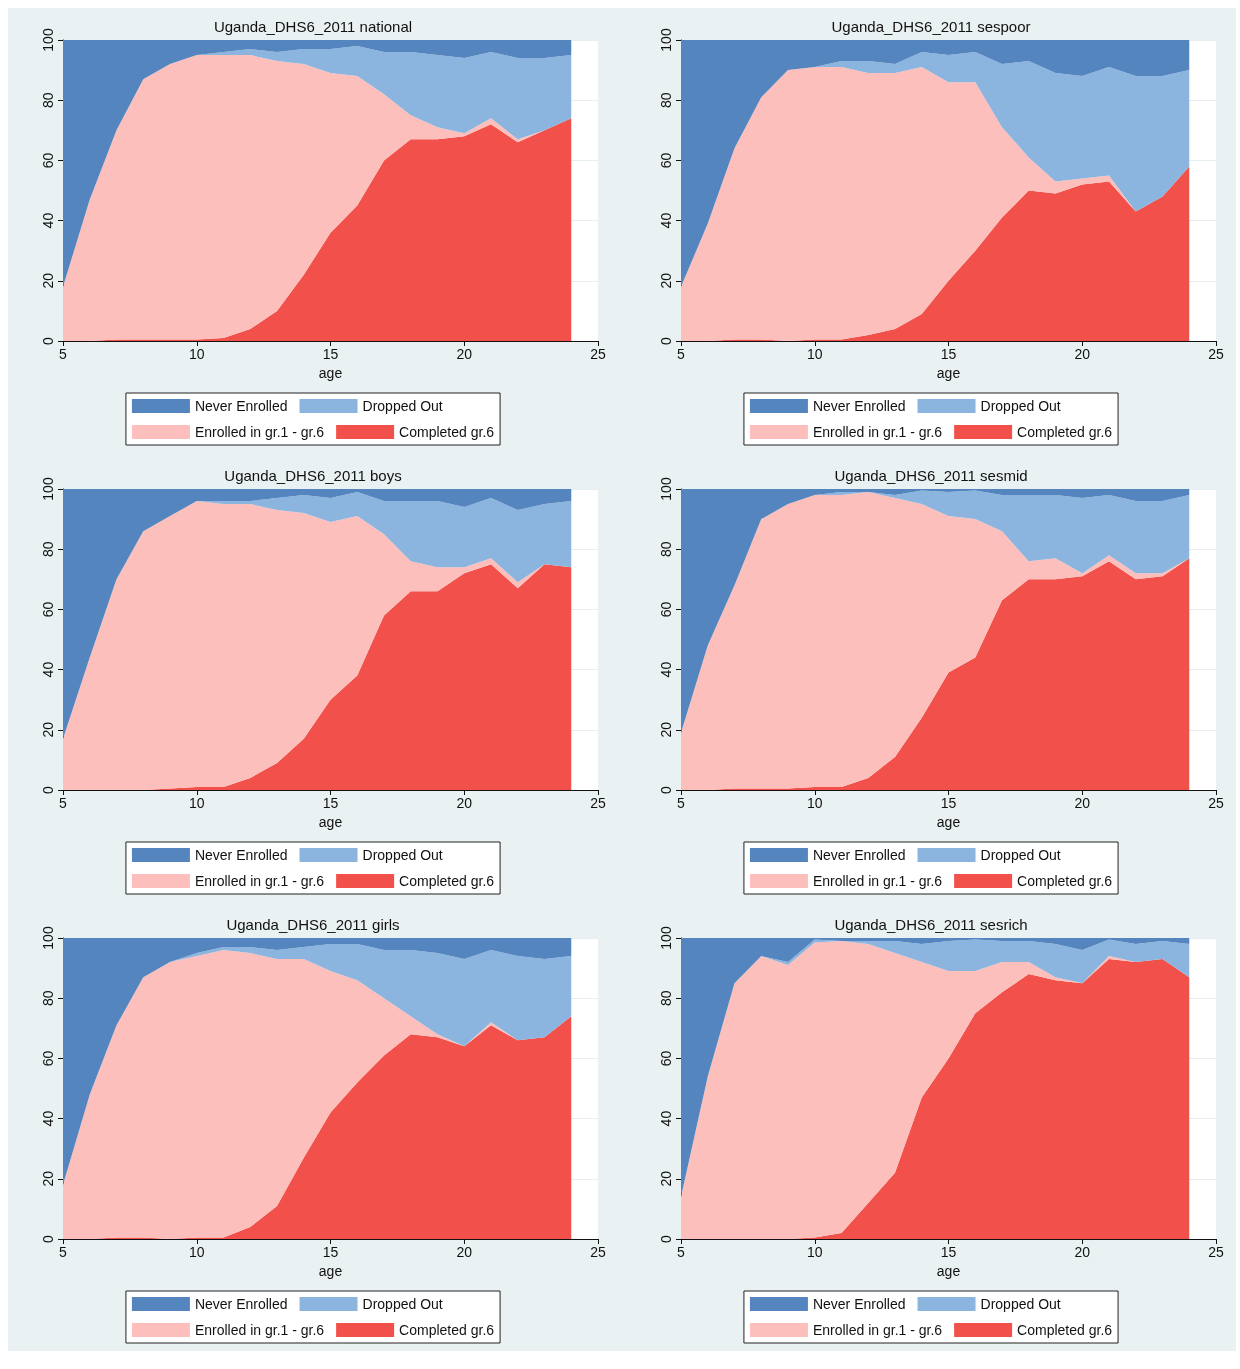  I want to click on chart-title: Uganda_DHS6_2011 sesmid, so click(931, 475).